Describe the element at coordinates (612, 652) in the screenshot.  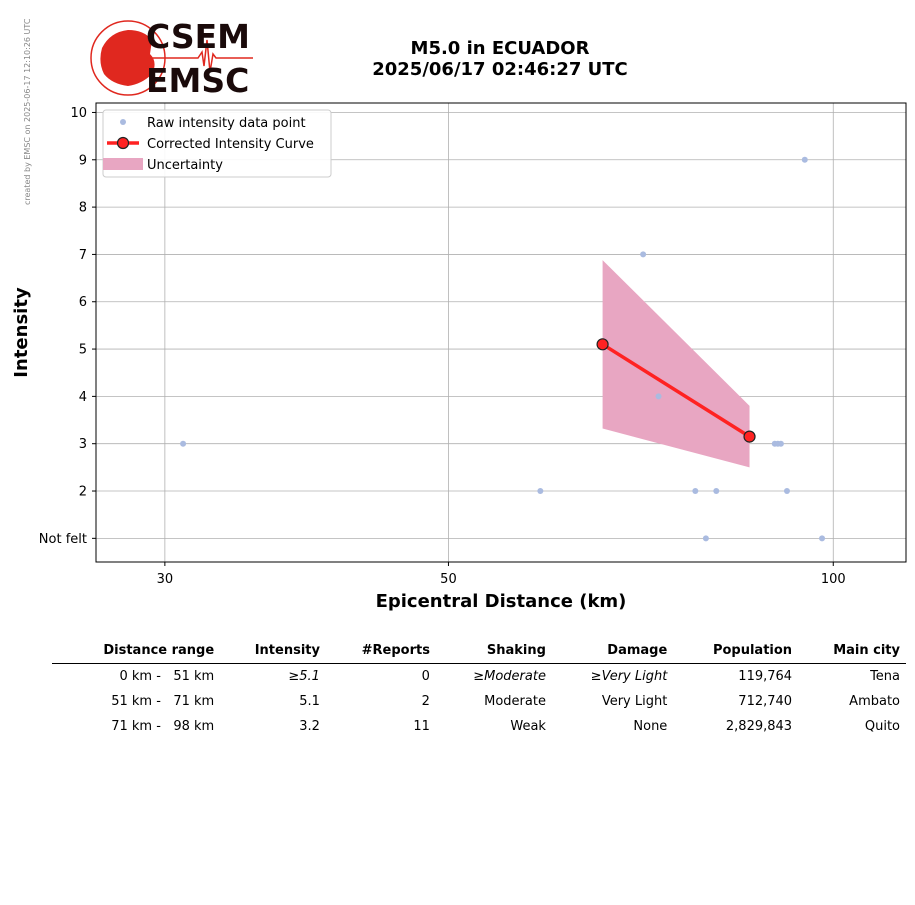
I see `col-damage: Damage` at that location.